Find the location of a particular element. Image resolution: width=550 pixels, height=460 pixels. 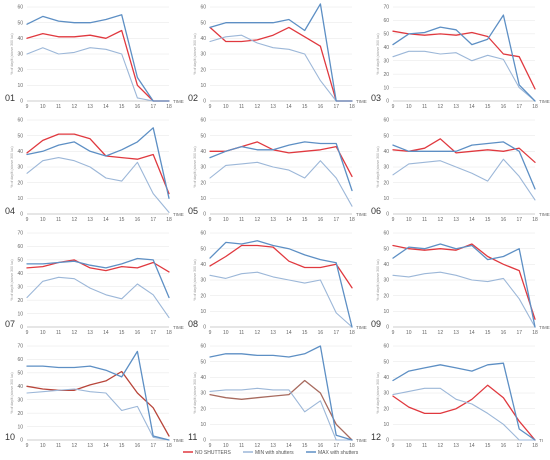

legend-item-max_shutters: MAX with shutters is located at coordinates (332, 453).